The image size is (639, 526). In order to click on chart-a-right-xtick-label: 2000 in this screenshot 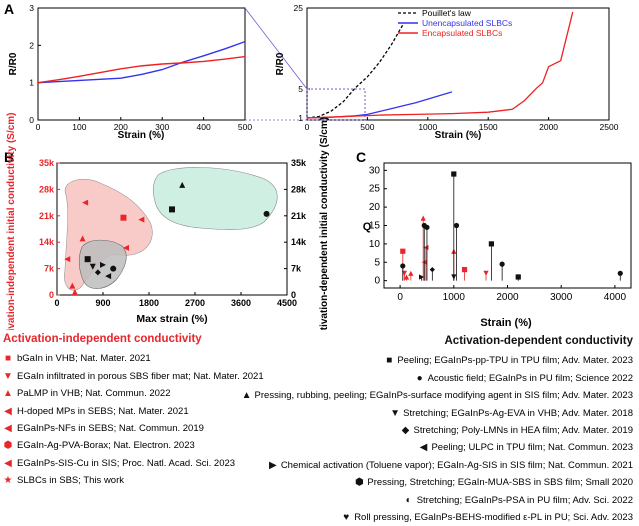, I will do `click(548, 127)`.